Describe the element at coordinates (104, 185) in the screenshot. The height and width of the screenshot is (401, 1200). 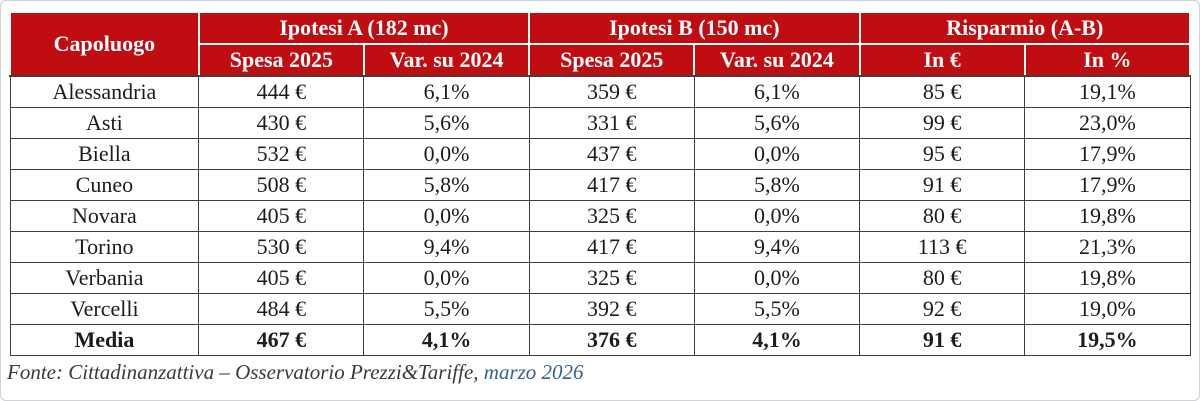
I see `city-cell: Cuneo` at that location.